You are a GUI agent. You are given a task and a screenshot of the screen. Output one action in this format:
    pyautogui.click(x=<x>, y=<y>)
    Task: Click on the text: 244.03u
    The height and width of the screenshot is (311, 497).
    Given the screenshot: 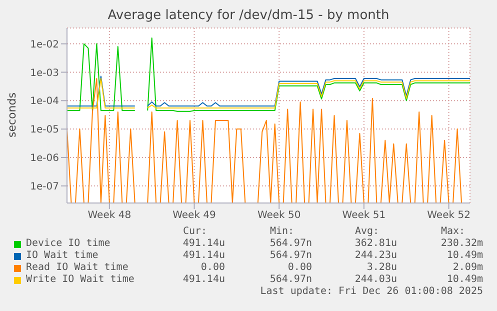 What is the action you would take?
    pyautogui.click(x=375, y=279)
    